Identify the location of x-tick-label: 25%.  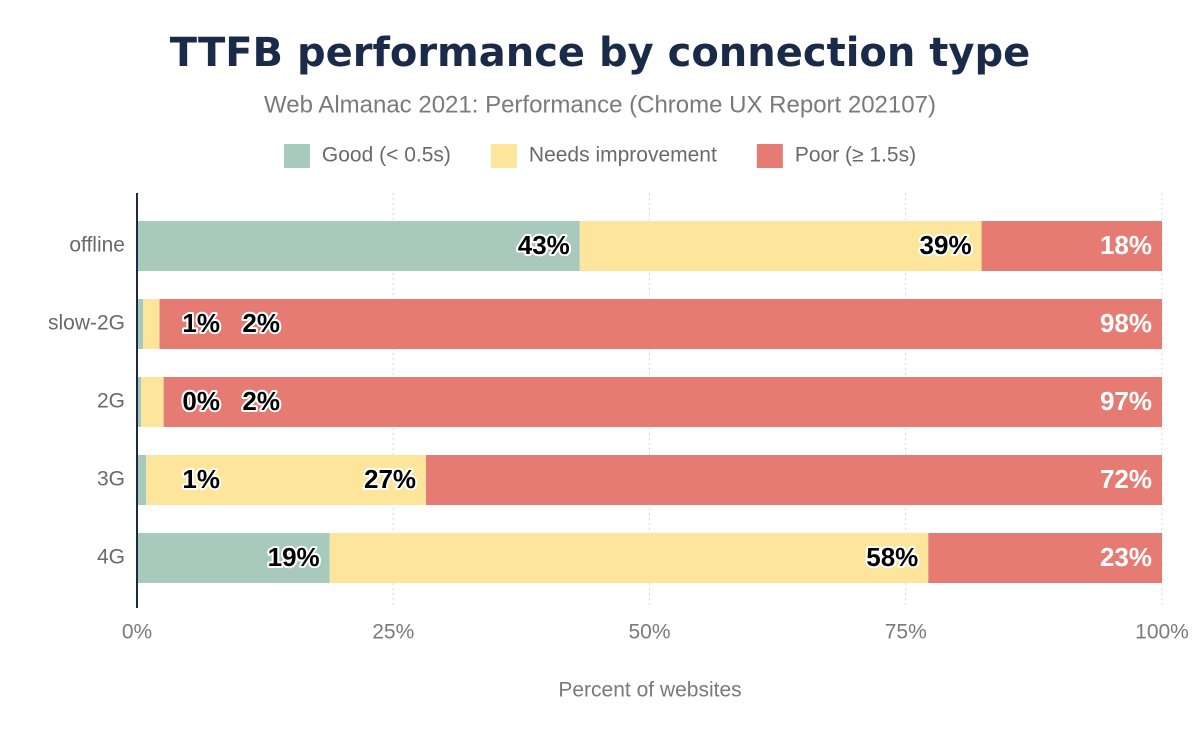
(393, 632).